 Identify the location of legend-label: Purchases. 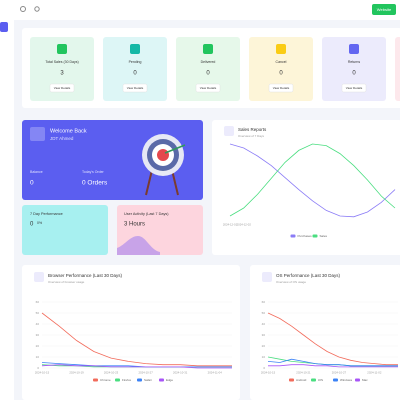
(305, 236).